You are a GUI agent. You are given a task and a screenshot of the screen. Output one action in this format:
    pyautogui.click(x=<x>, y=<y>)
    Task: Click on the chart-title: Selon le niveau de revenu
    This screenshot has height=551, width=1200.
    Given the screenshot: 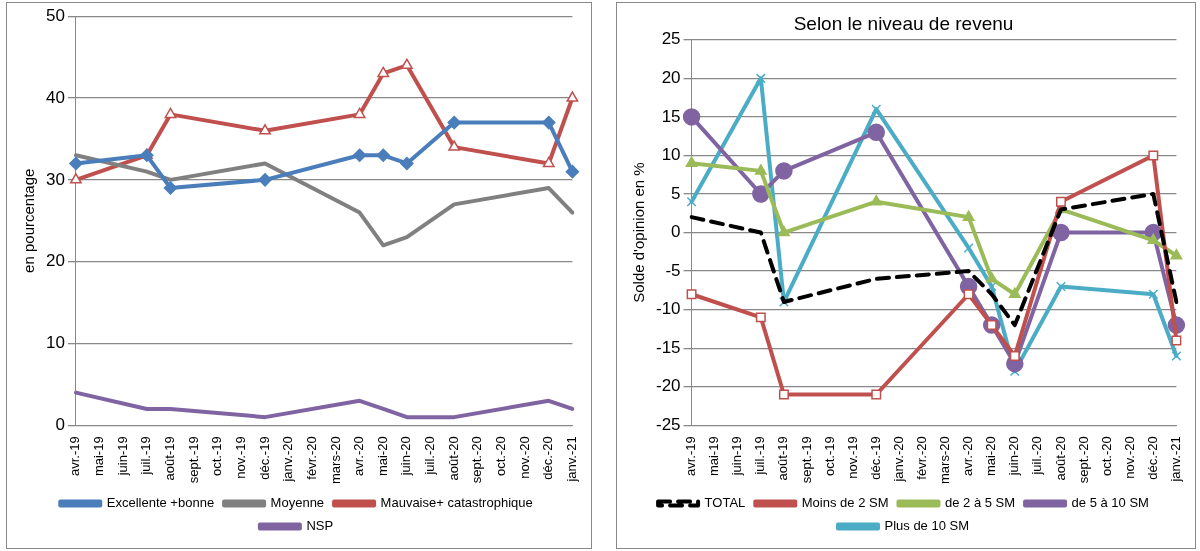 What is the action you would take?
    pyautogui.click(x=903, y=23)
    